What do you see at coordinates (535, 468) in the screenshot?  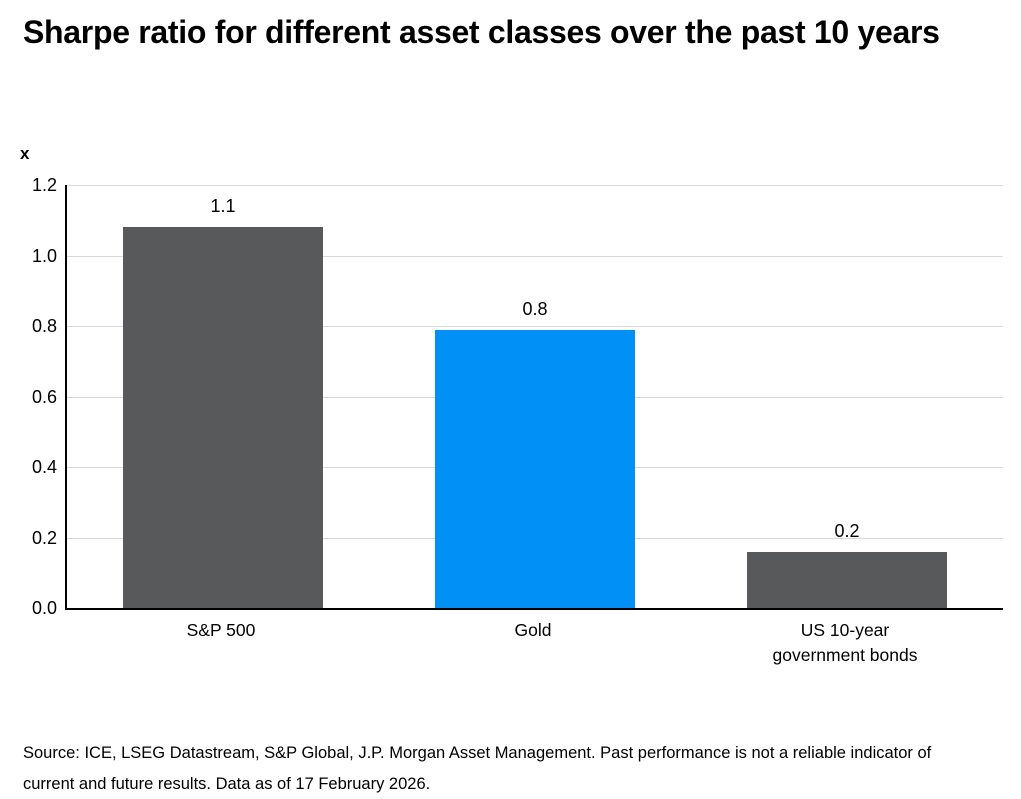 I see `bar-gold` at bounding box center [535, 468].